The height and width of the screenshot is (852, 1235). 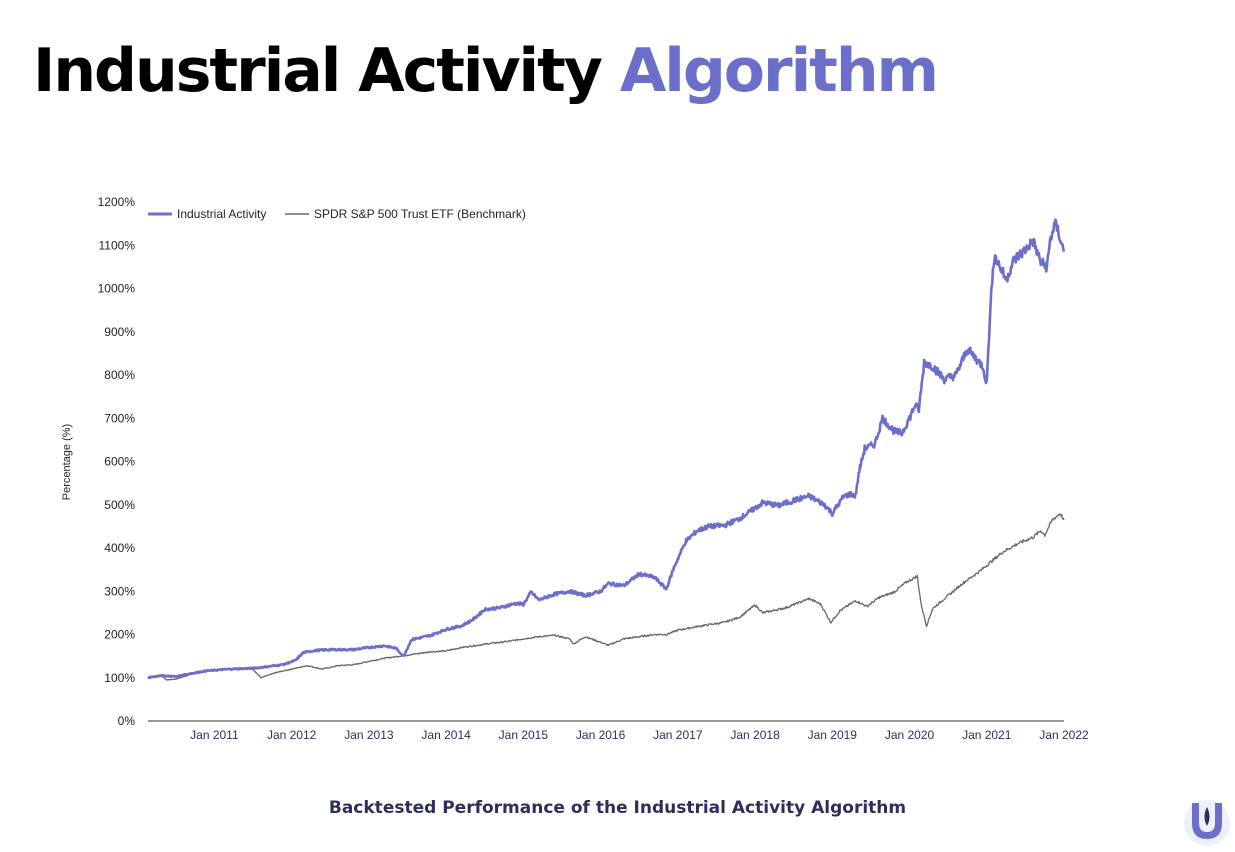 I want to click on y-tick-label: 1000%, so click(x=117, y=289).